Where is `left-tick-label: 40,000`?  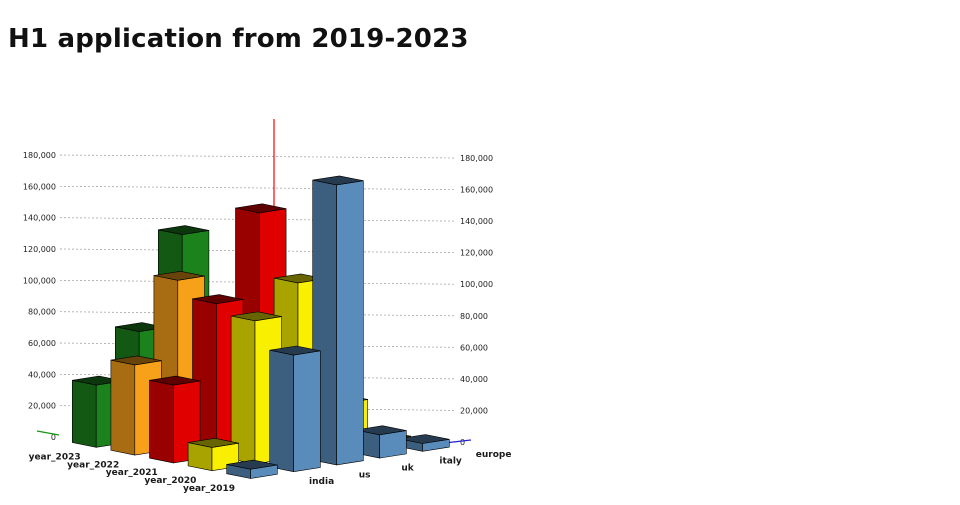
left-tick-label: 40,000 is located at coordinates (42, 374).